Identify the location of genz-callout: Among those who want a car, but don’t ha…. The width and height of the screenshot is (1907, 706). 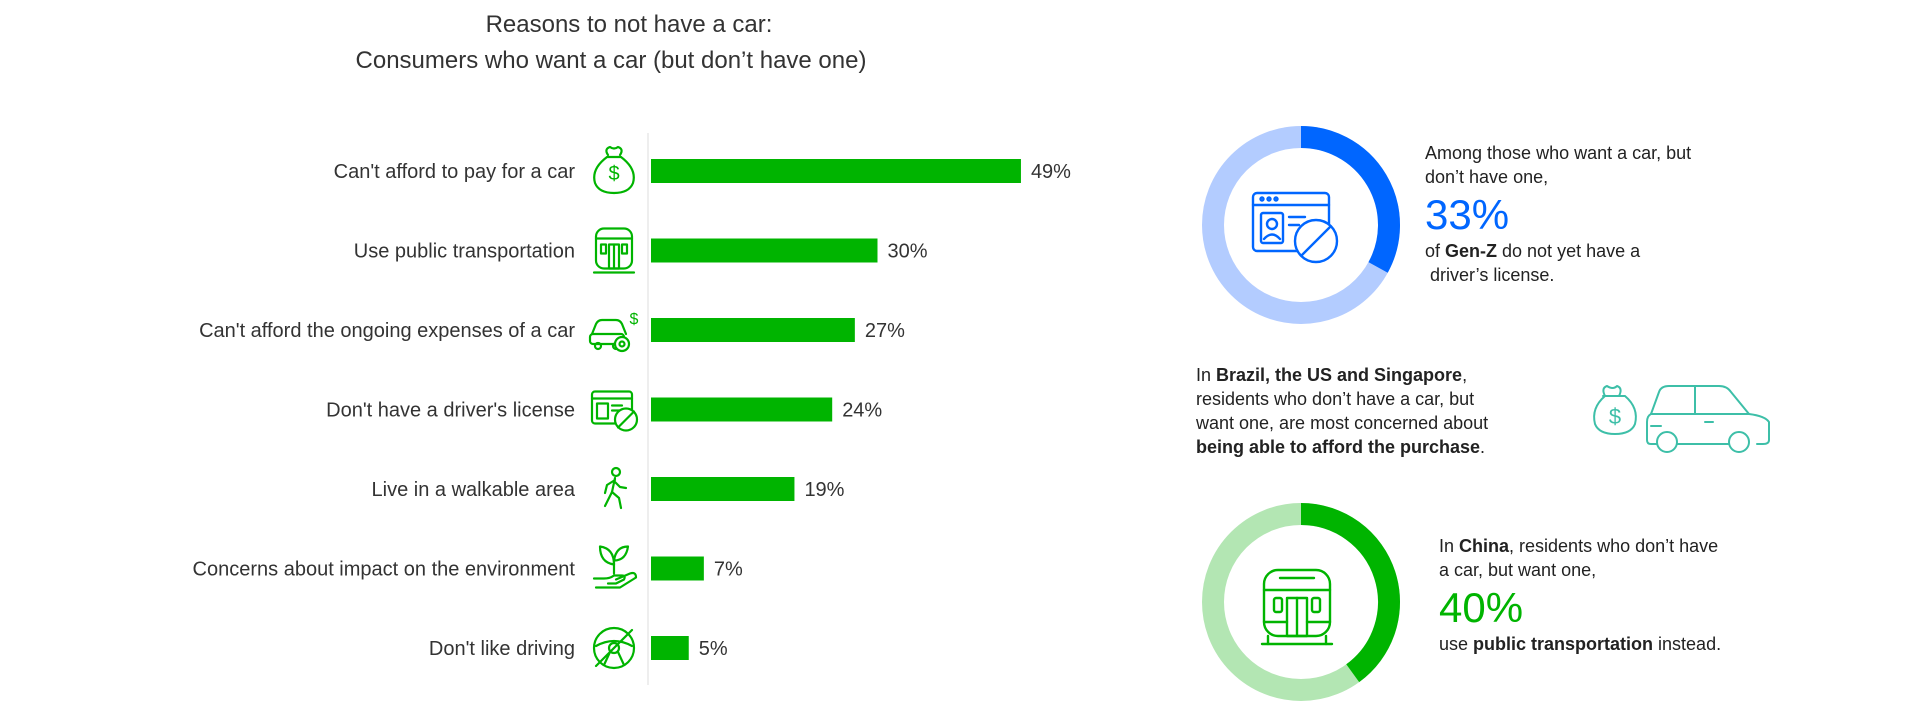
(1615, 214).